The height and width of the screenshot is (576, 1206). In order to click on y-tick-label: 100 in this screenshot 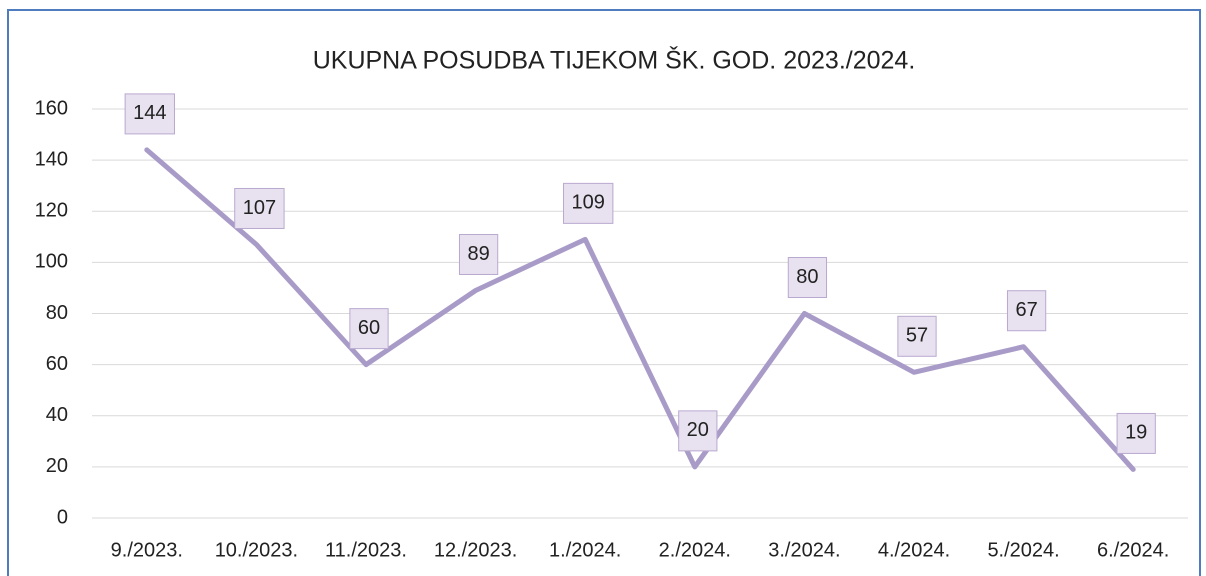, I will do `click(51, 262)`.